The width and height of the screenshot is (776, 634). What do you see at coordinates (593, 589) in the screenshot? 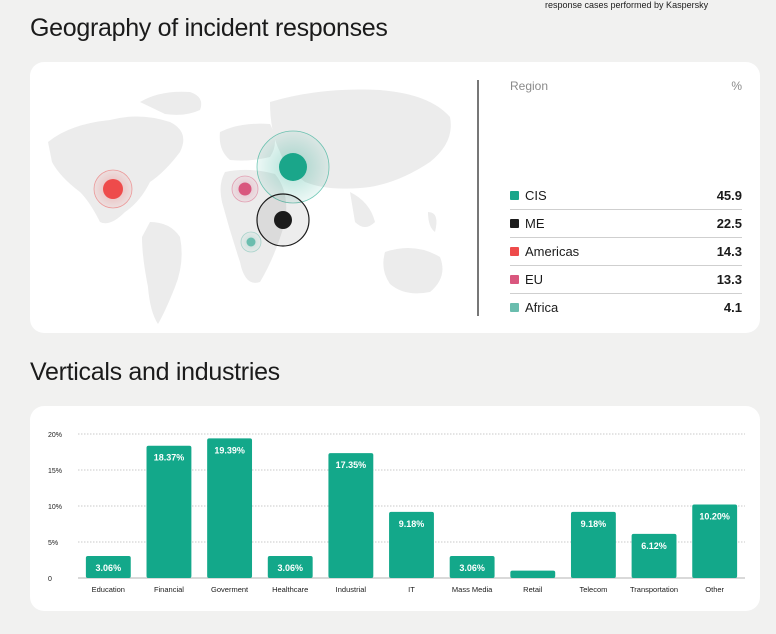
I see `x-category-label: Telecom` at bounding box center [593, 589].